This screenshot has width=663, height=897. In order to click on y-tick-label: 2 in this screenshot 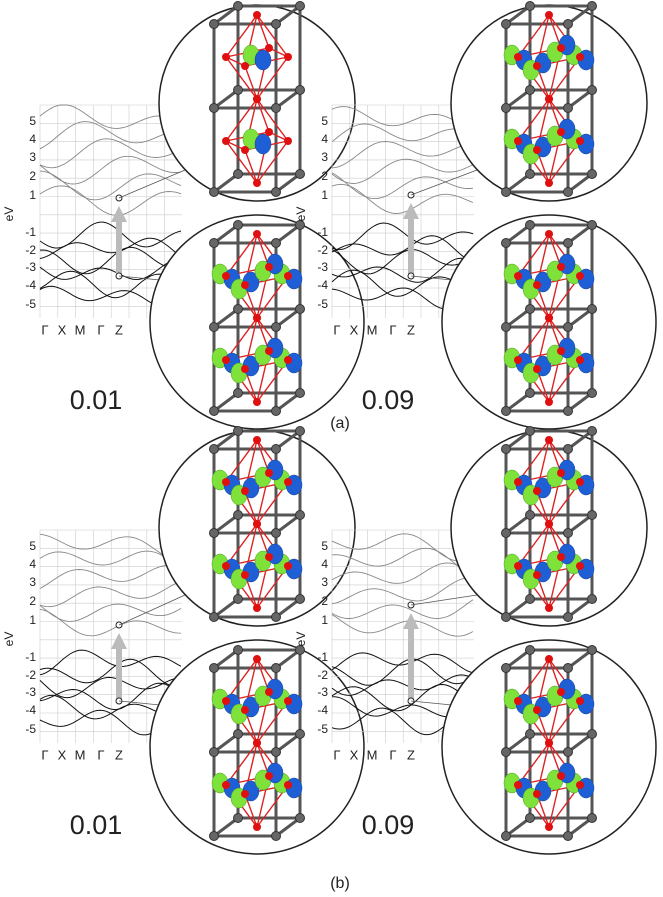, I will do `click(32, 601)`.